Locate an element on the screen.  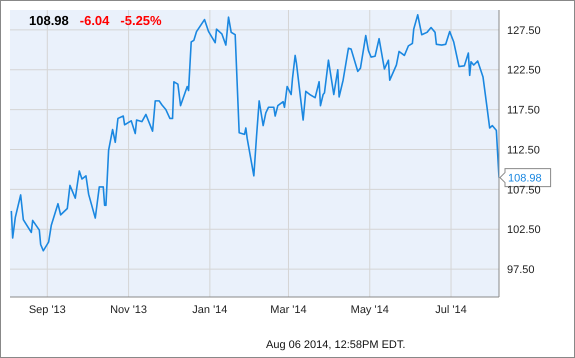
x-tick-label: Sep '13 is located at coordinates (47, 310).